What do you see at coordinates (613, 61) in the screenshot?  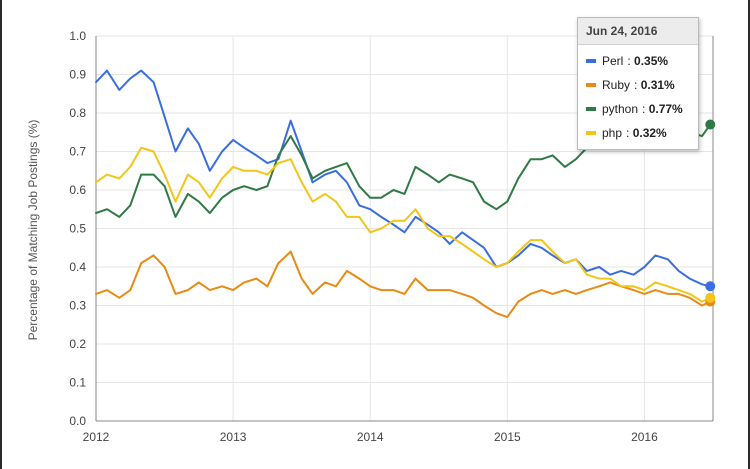 I see `tooltip-series-name: Perl` at bounding box center [613, 61].